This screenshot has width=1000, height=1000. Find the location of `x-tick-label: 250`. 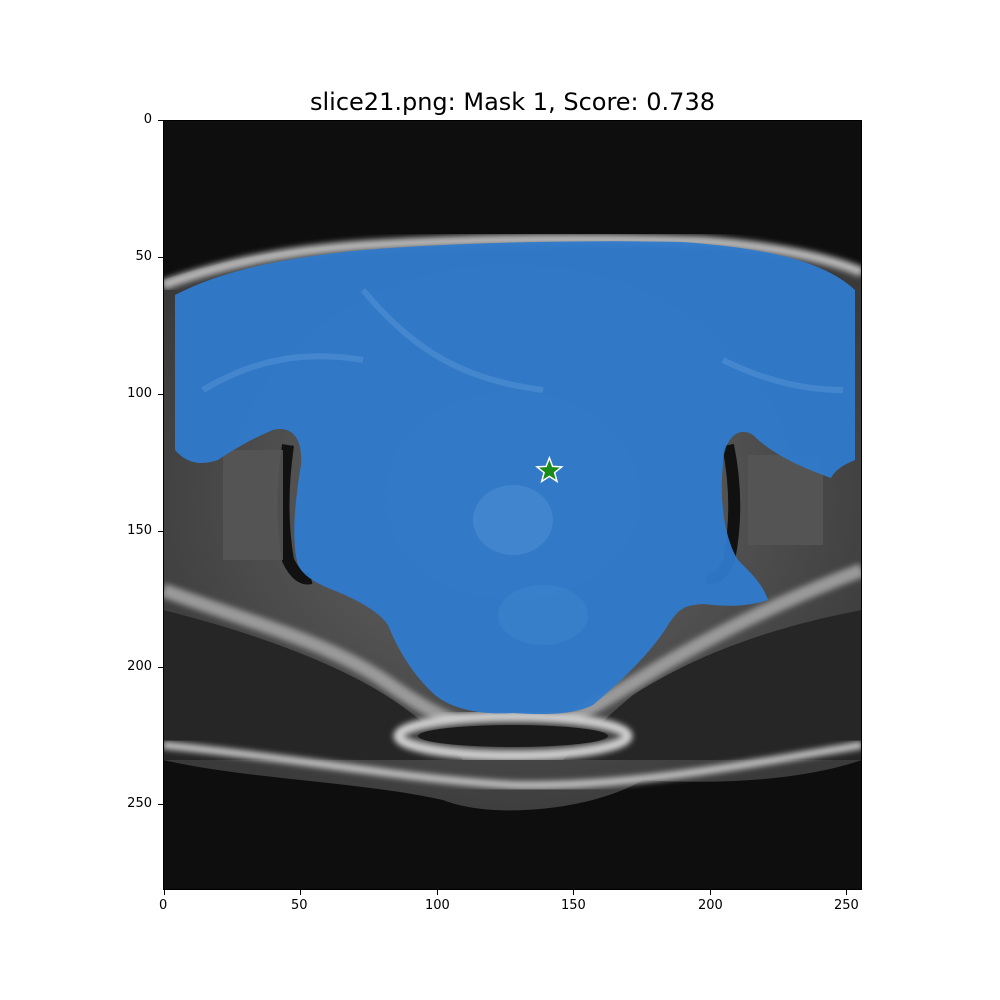

x-tick-label: 250 is located at coordinates (846, 905).